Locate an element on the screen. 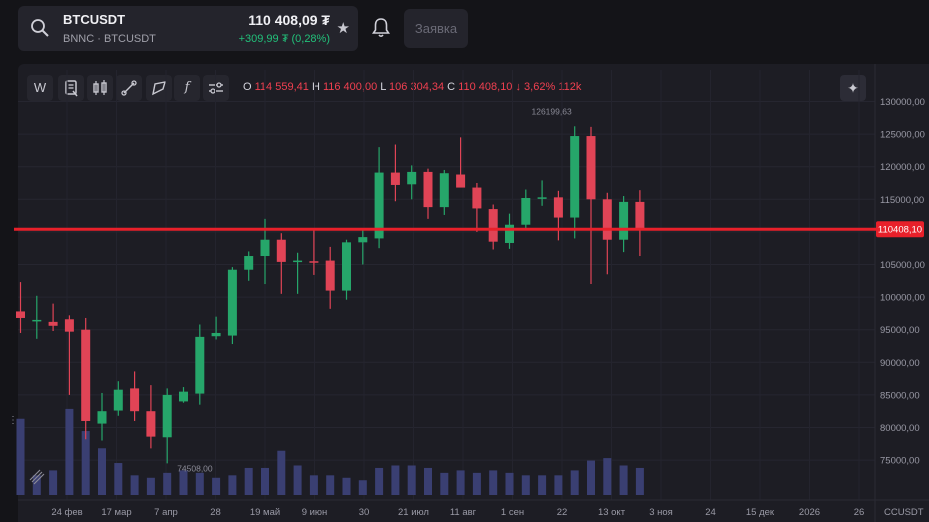  x-tick-label: 26 is located at coordinates (859, 512).